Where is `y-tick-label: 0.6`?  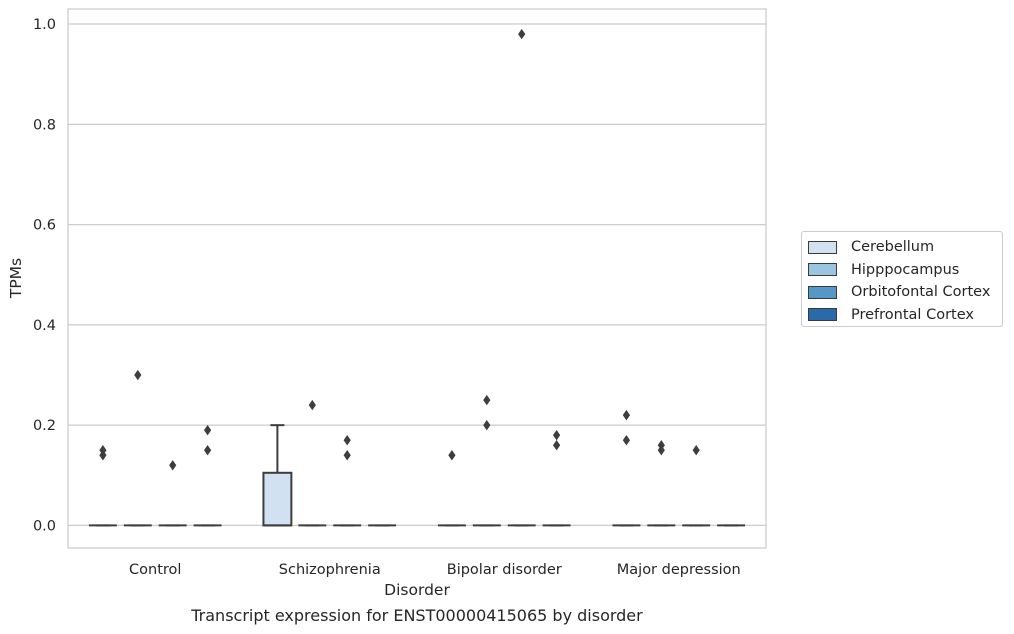 y-tick-label: 0.6 is located at coordinates (44, 226).